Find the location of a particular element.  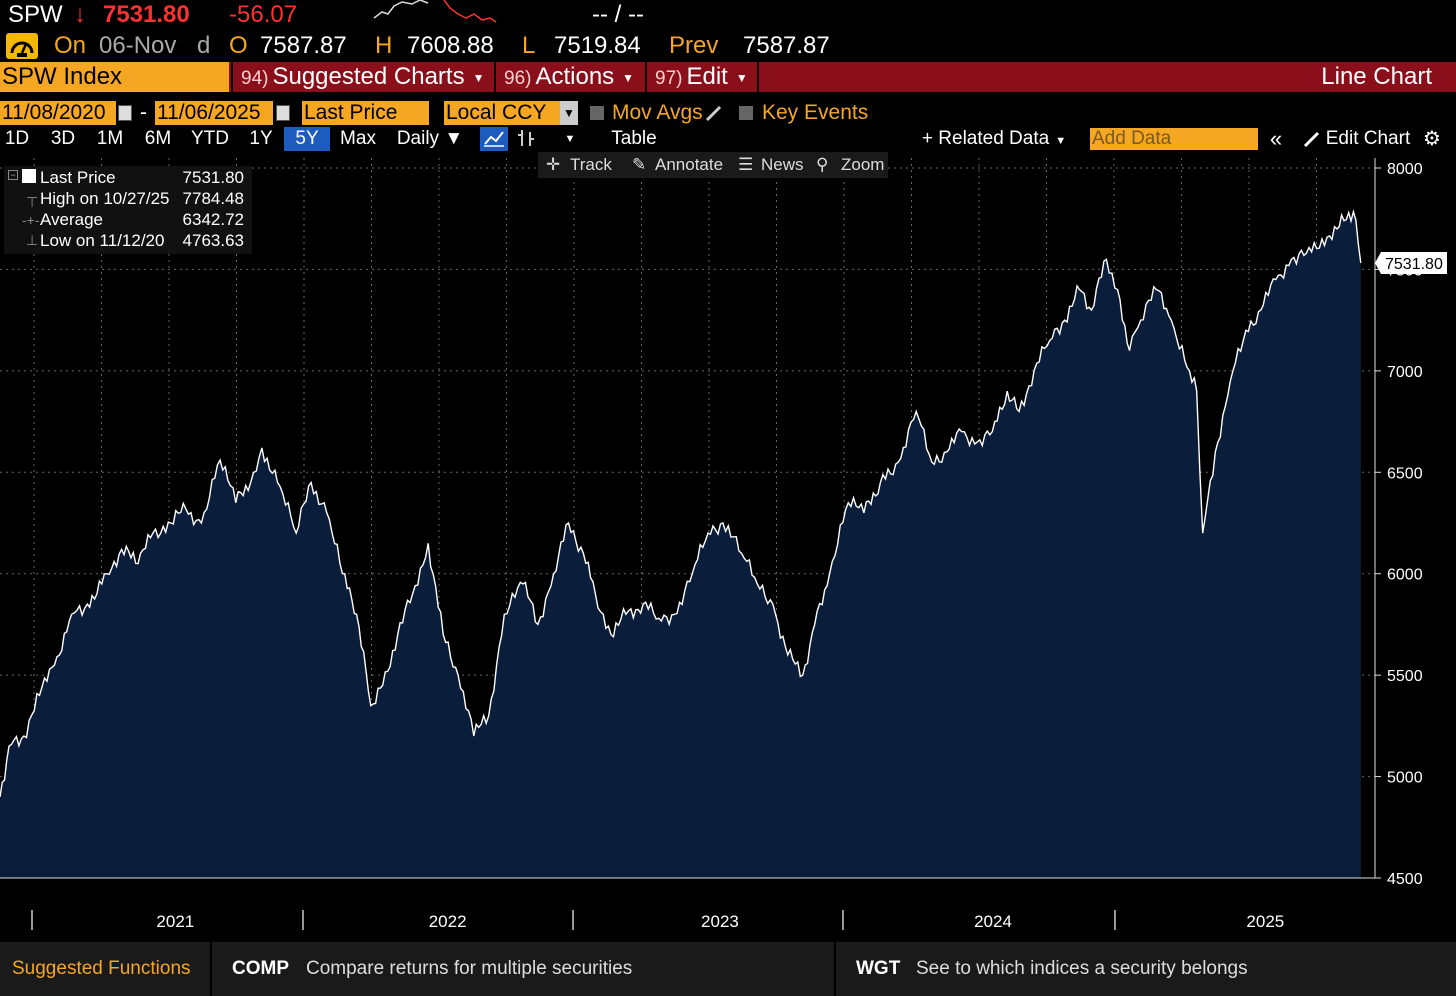

sparkline-down-segment is located at coordinates (470, 11).